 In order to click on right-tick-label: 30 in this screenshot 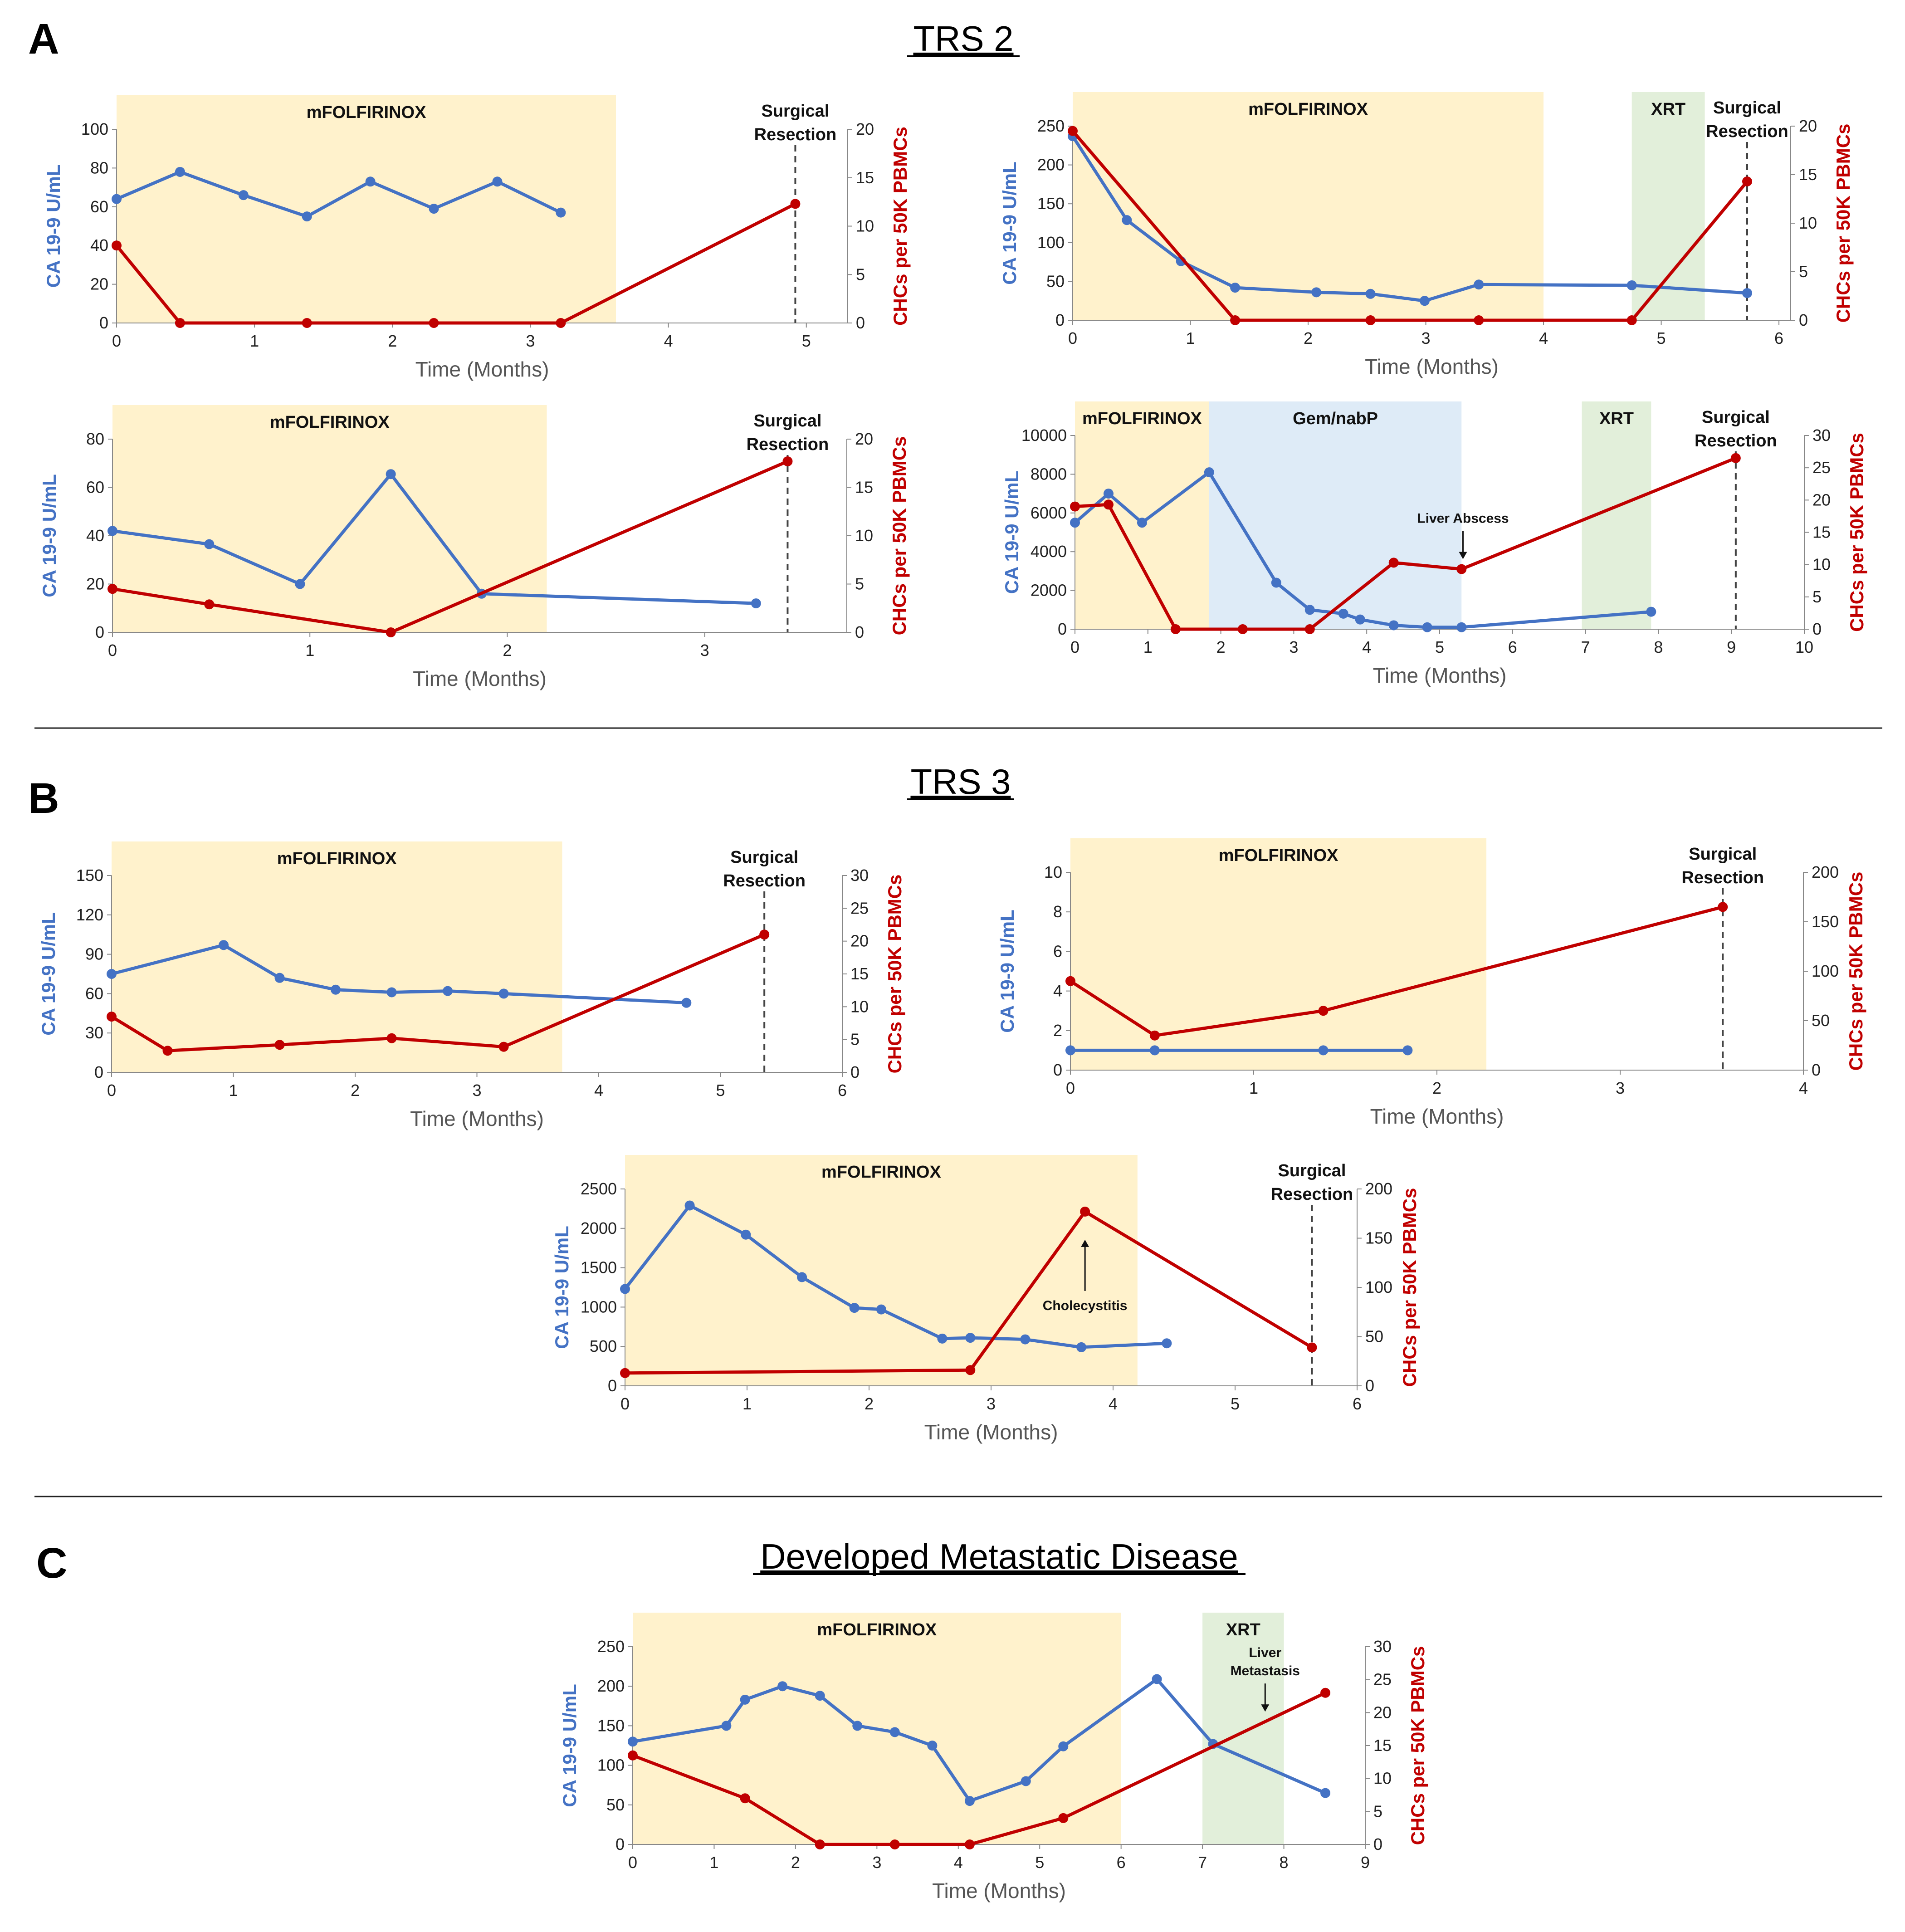, I will do `click(1382, 1646)`.